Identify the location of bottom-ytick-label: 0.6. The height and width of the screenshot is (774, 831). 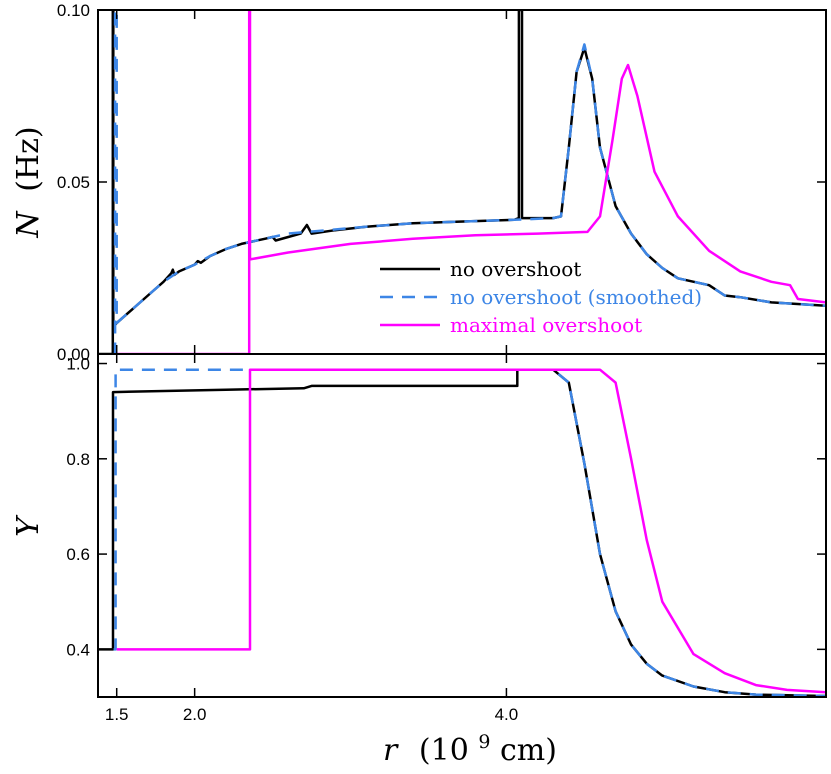
(78, 554).